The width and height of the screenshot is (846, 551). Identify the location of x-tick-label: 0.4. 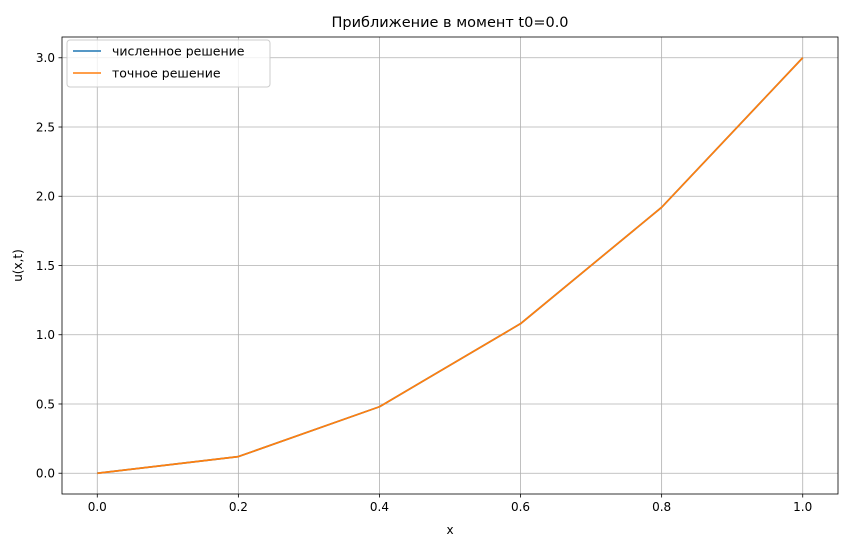
(379, 507).